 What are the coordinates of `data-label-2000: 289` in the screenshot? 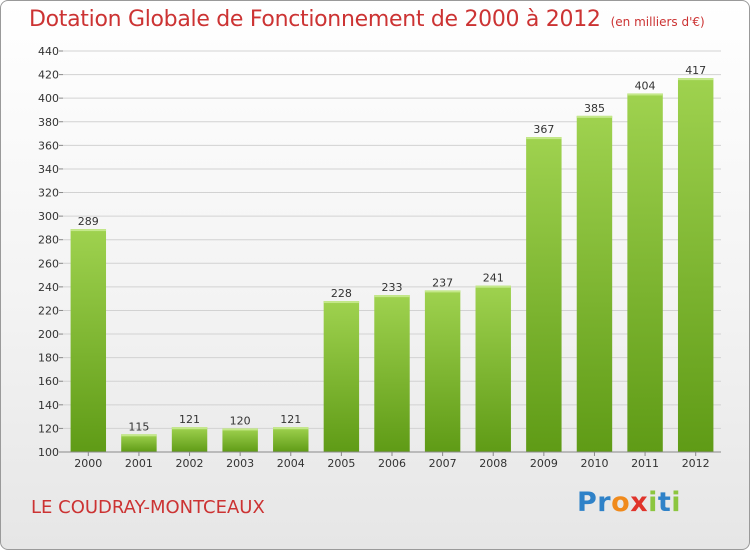 It's located at (88, 221).